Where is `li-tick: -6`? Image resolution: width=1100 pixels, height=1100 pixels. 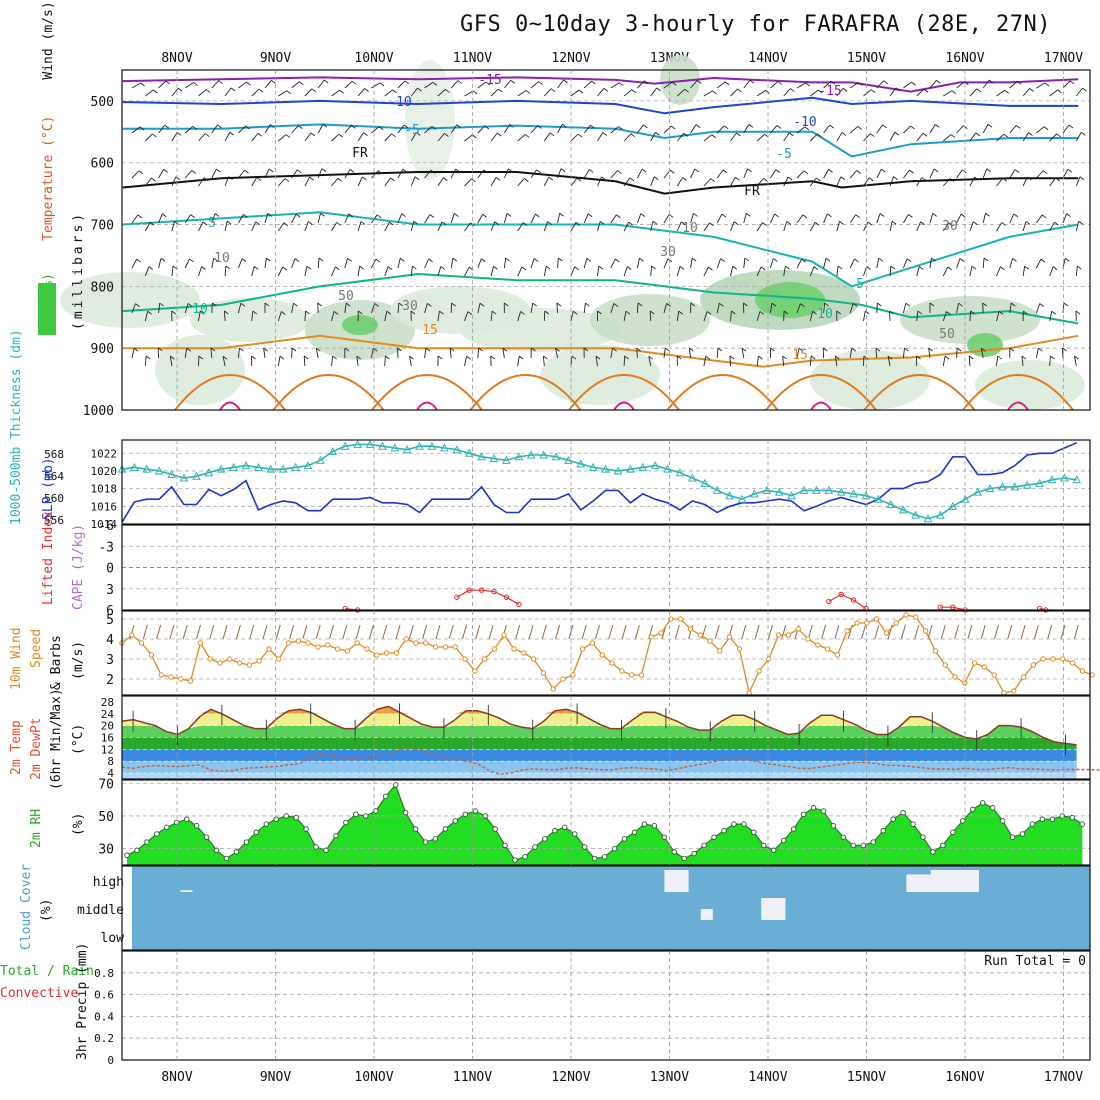
li-tick: -6 is located at coordinates (106, 526).